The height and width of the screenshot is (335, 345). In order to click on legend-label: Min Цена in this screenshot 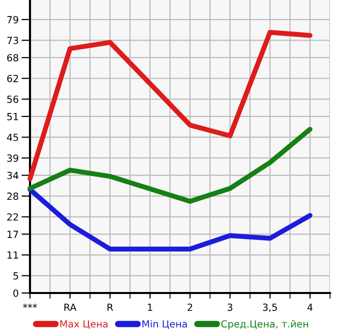, I will do `click(164, 324)`.